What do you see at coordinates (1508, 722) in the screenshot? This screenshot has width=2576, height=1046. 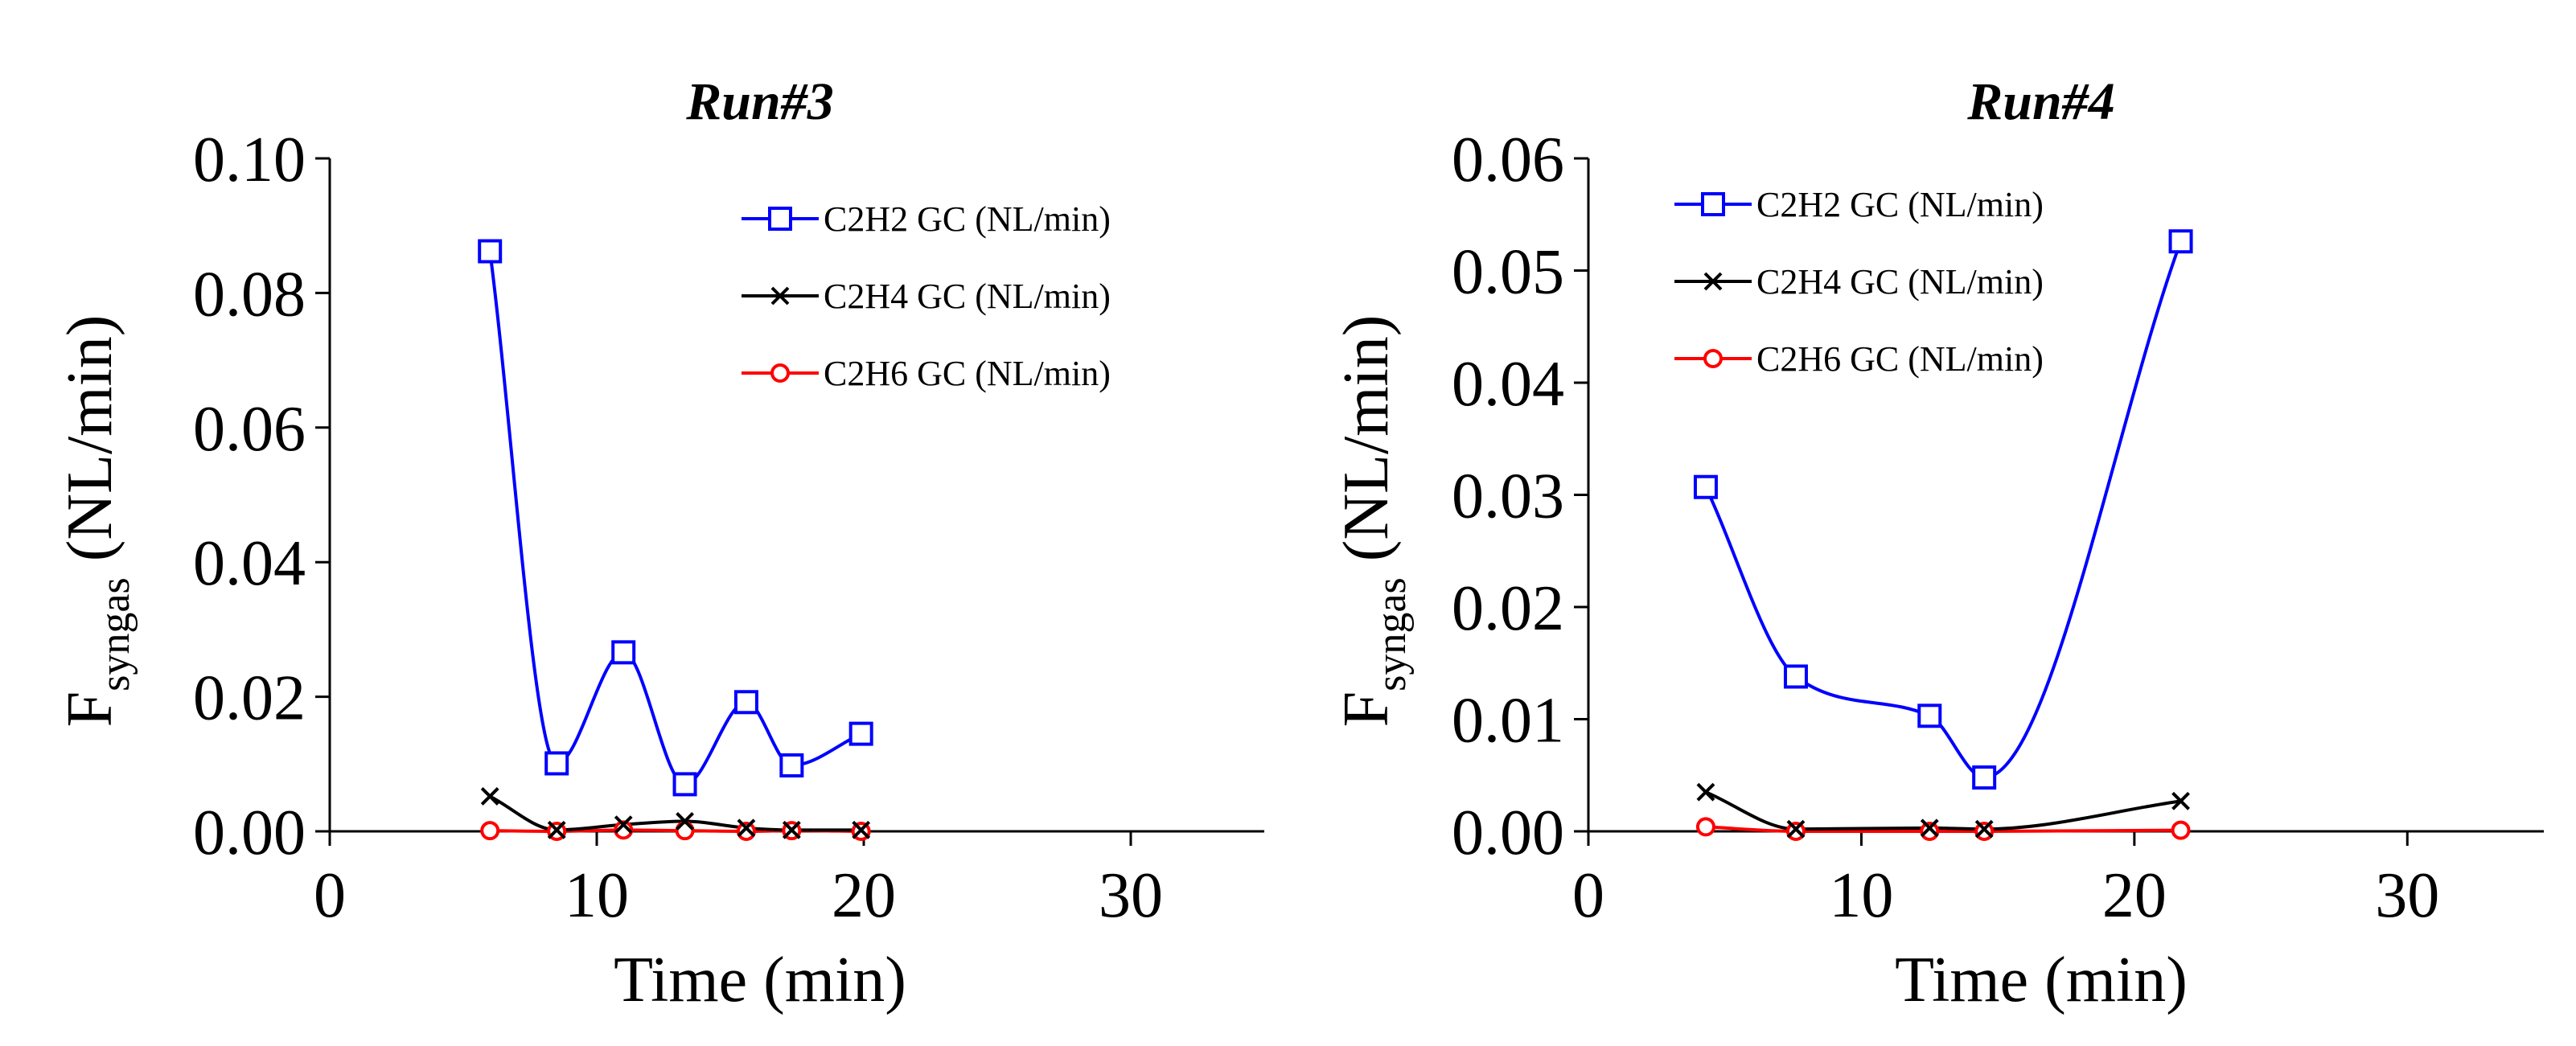 I see `y-tick-label: 0.01` at bounding box center [1508, 722].